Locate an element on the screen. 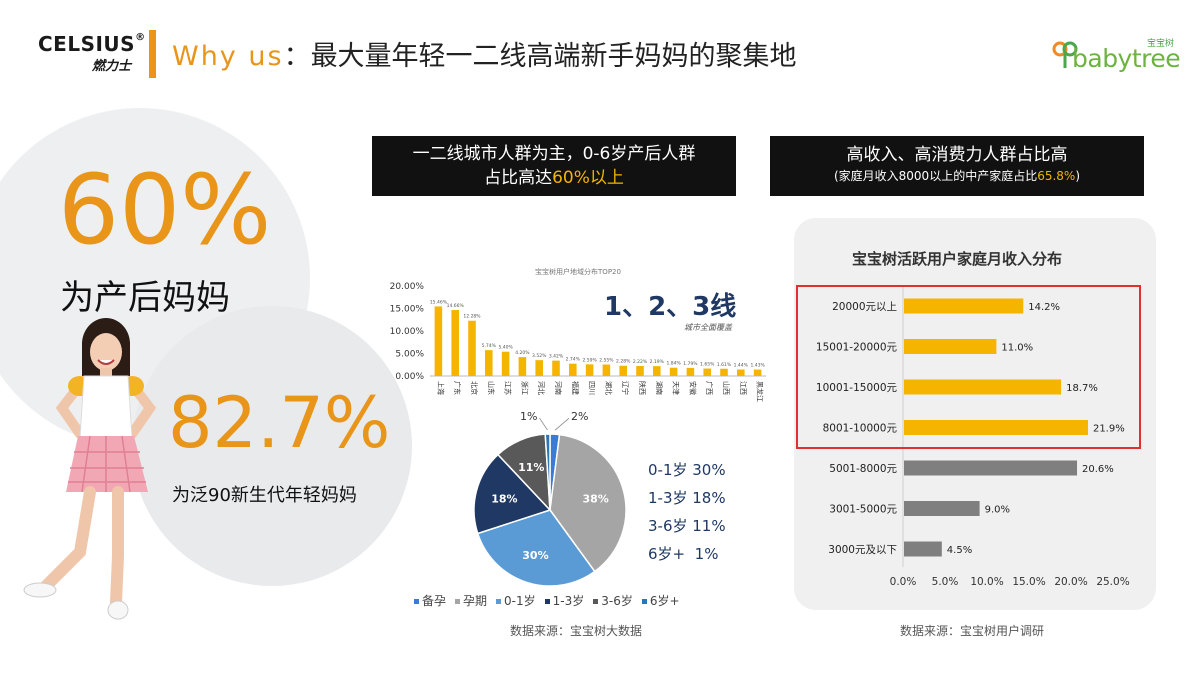  pie-slice-label: 11% is located at coordinates (531, 467).